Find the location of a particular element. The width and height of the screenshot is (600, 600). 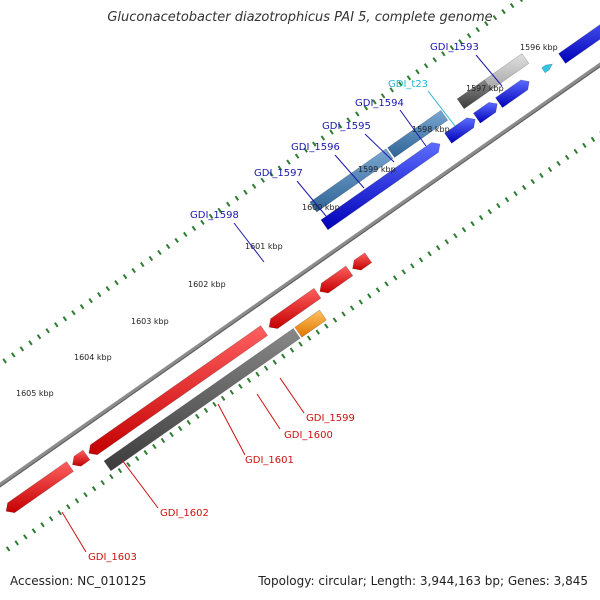

label-gdi-1594: GDI_1594 is located at coordinates (379, 103).